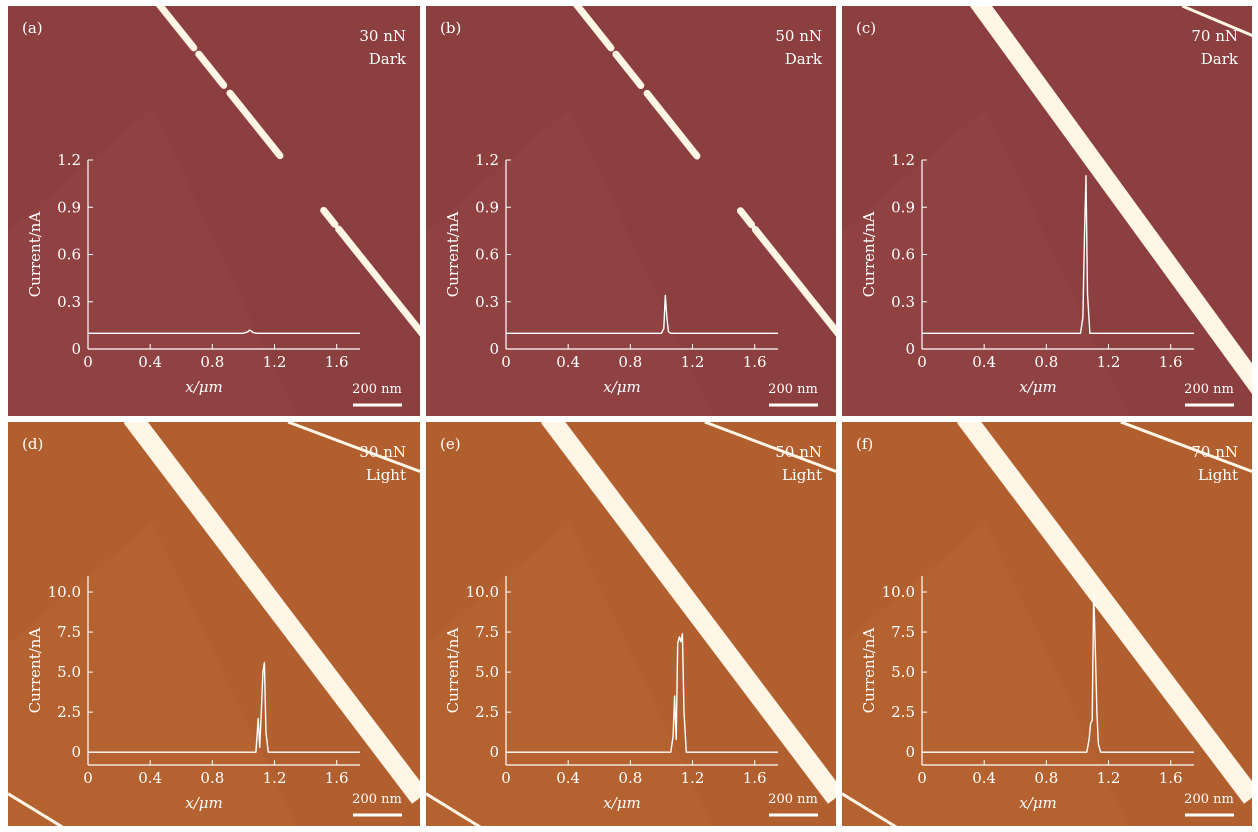 The width and height of the screenshot is (1258, 832). I want to click on y-tick-label: 2.5, so click(69, 712).